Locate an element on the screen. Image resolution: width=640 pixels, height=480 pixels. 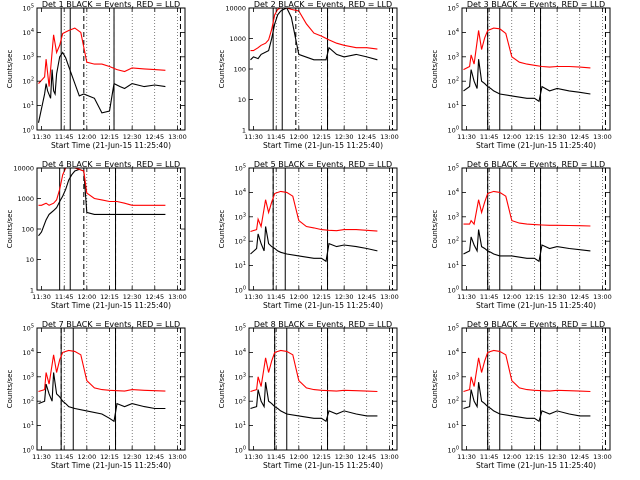
panel-title: Det 8 BLACK = Events, RED = LLD is located at coordinates (323, 324).